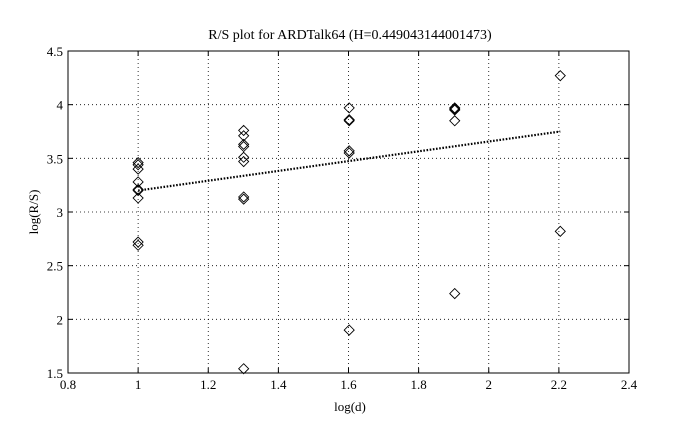 This screenshot has height=430, width=686. I want to click on y-axis-label: log(R/S), so click(33, 212).